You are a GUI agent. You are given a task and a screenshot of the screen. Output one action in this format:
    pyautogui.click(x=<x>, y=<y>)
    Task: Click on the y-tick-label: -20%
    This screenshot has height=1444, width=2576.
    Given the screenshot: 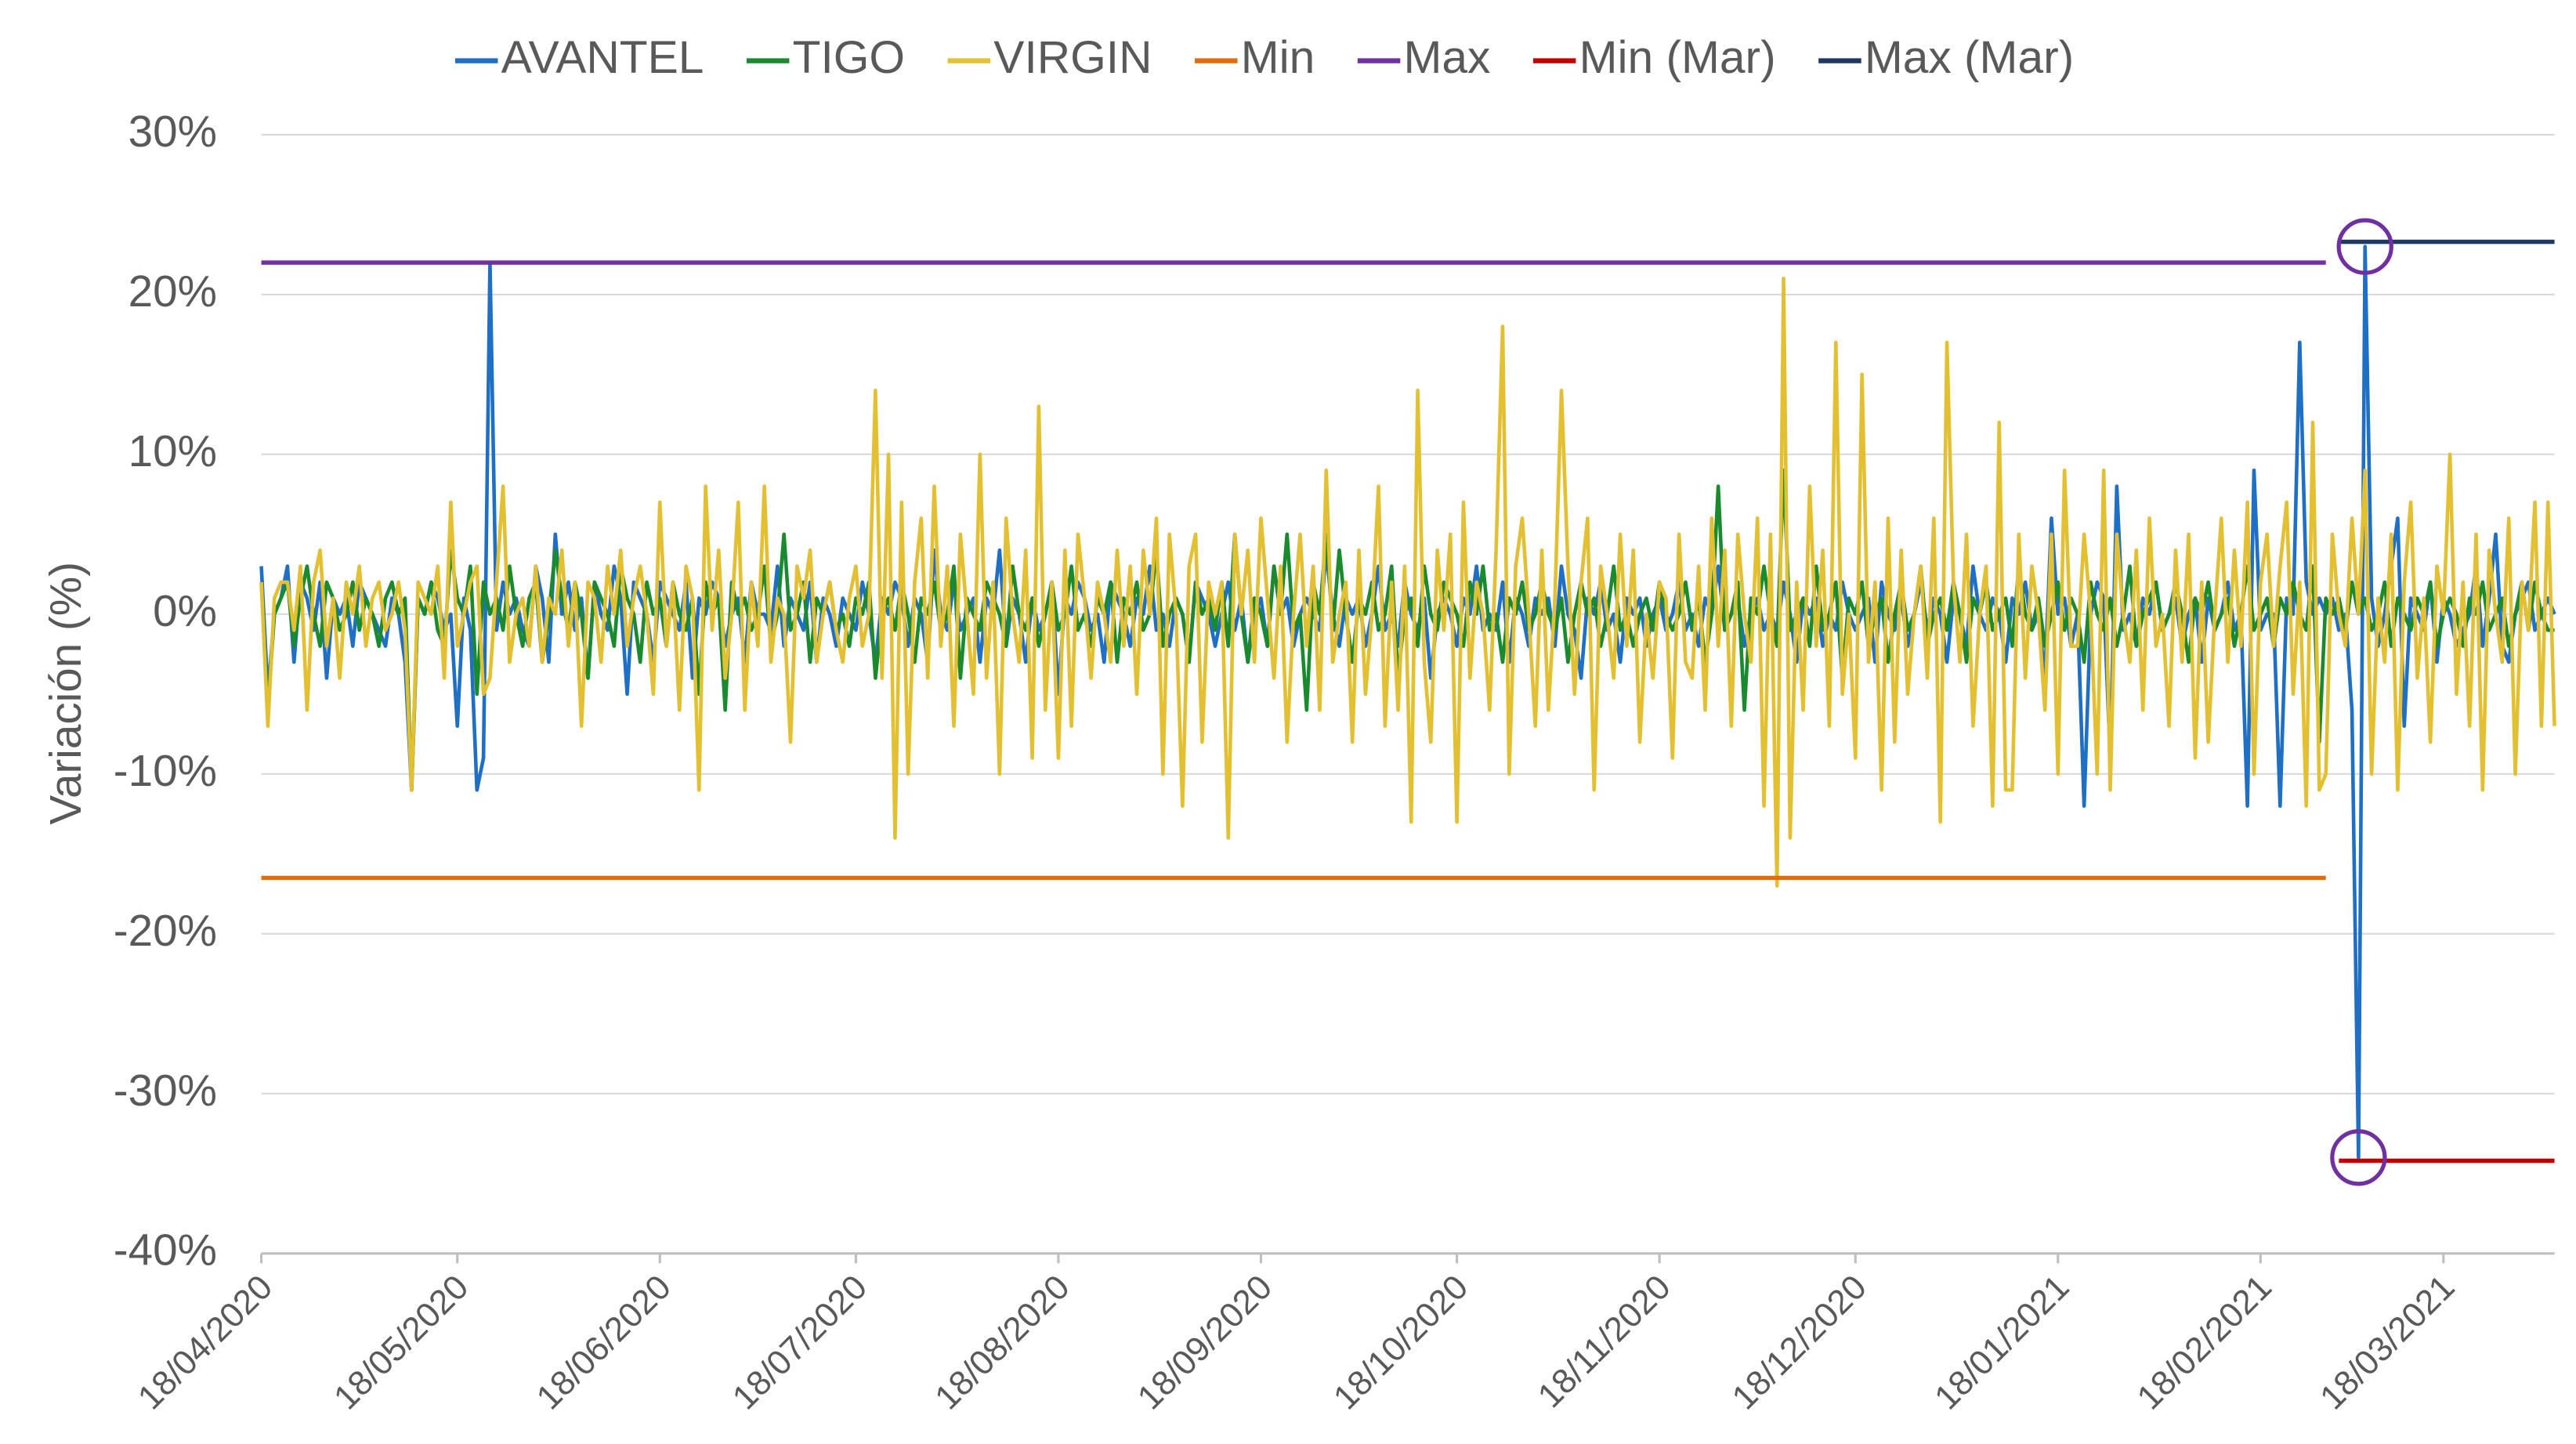 What is the action you would take?
    pyautogui.click(x=166, y=930)
    